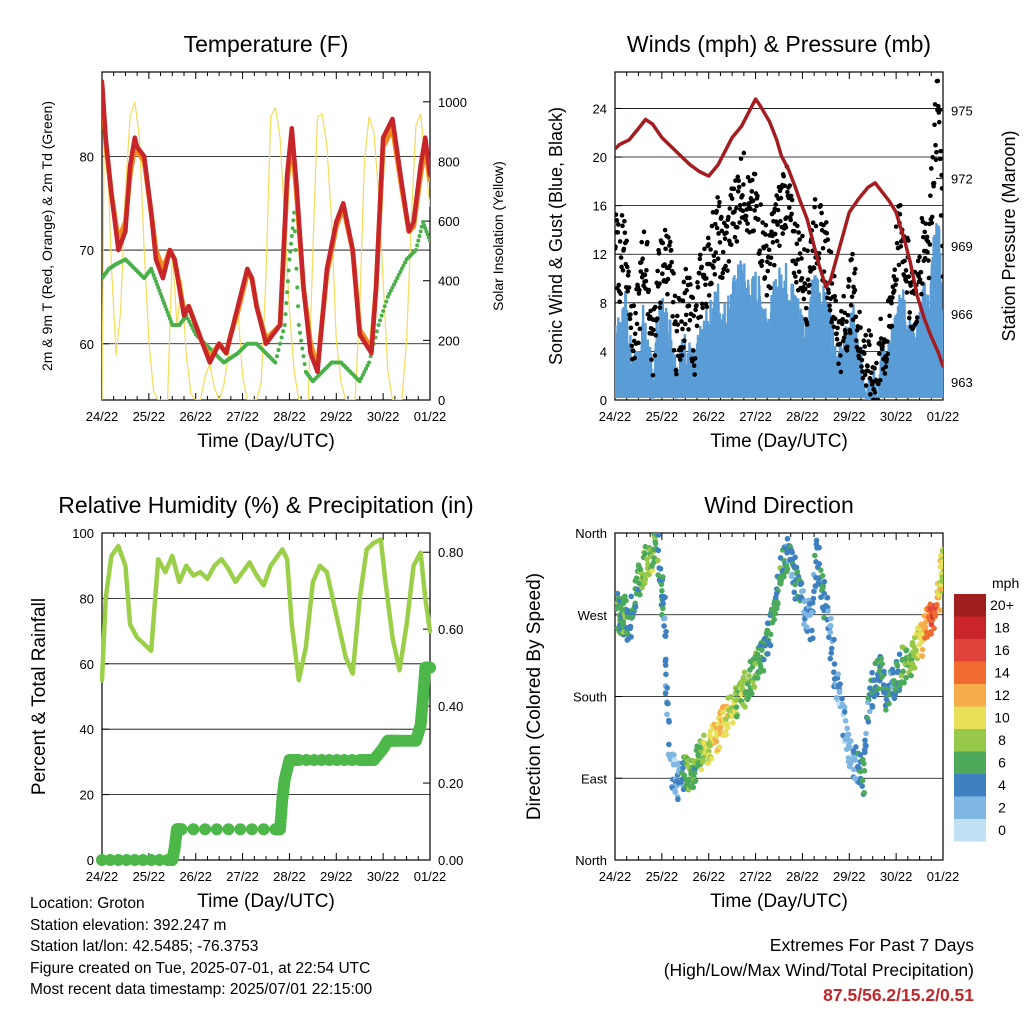 Image resolution: width=1024 pixels, height=1024 pixels. What do you see at coordinates (662, 416) in the screenshot?
I see `winds-xtick-label: 25/22` at bounding box center [662, 416].